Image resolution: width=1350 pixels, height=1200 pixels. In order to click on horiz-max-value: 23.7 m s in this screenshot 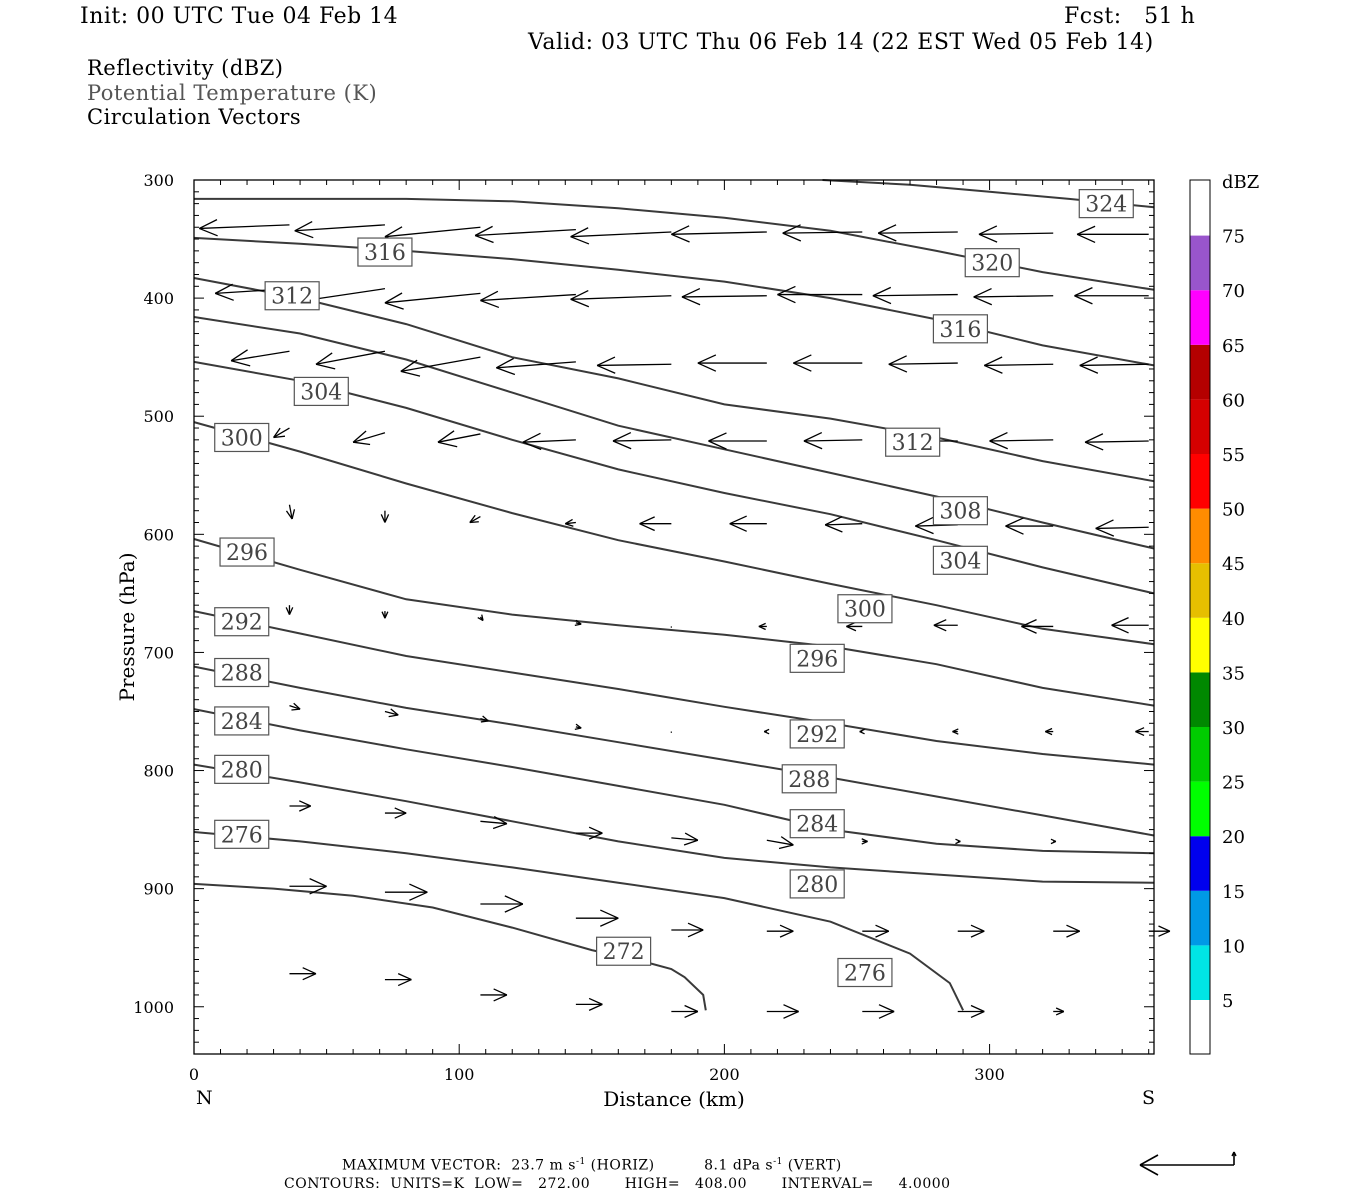, I will do `click(543, 1165)`.